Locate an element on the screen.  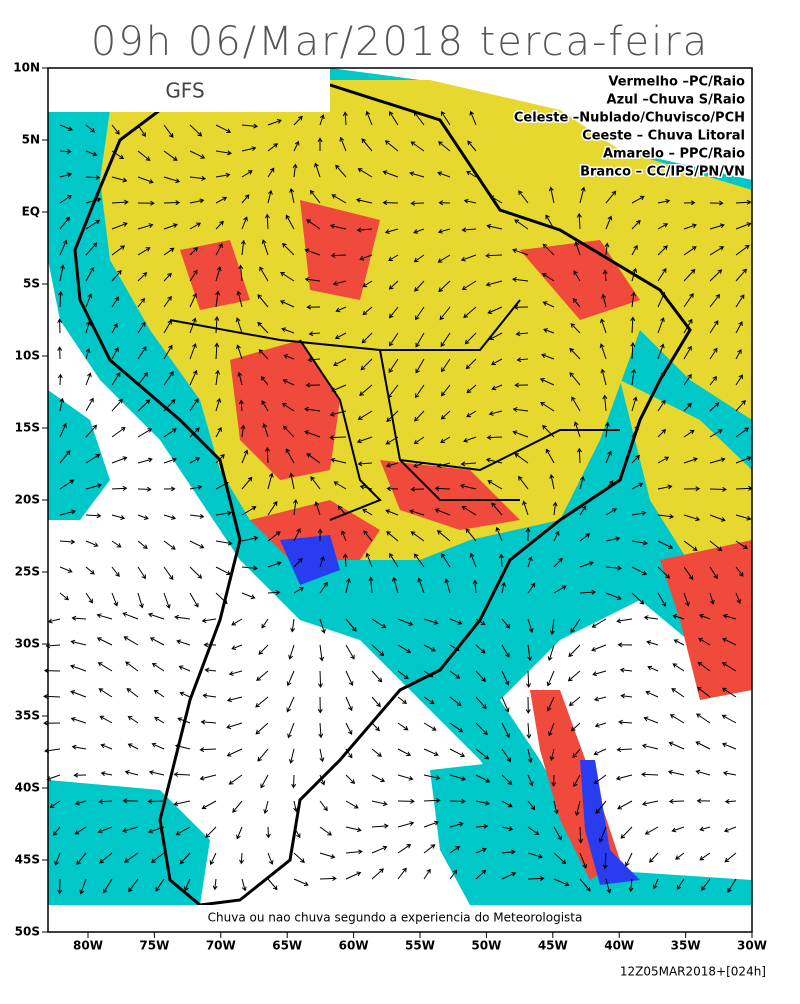
lon-label: 70W is located at coordinates (221, 946).